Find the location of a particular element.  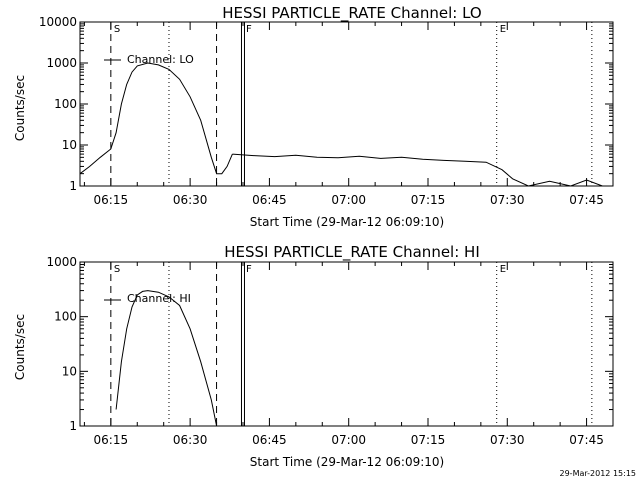

footer-timestamp: 29-Mar-2012 15:15 is located at coordinates (598, 473).